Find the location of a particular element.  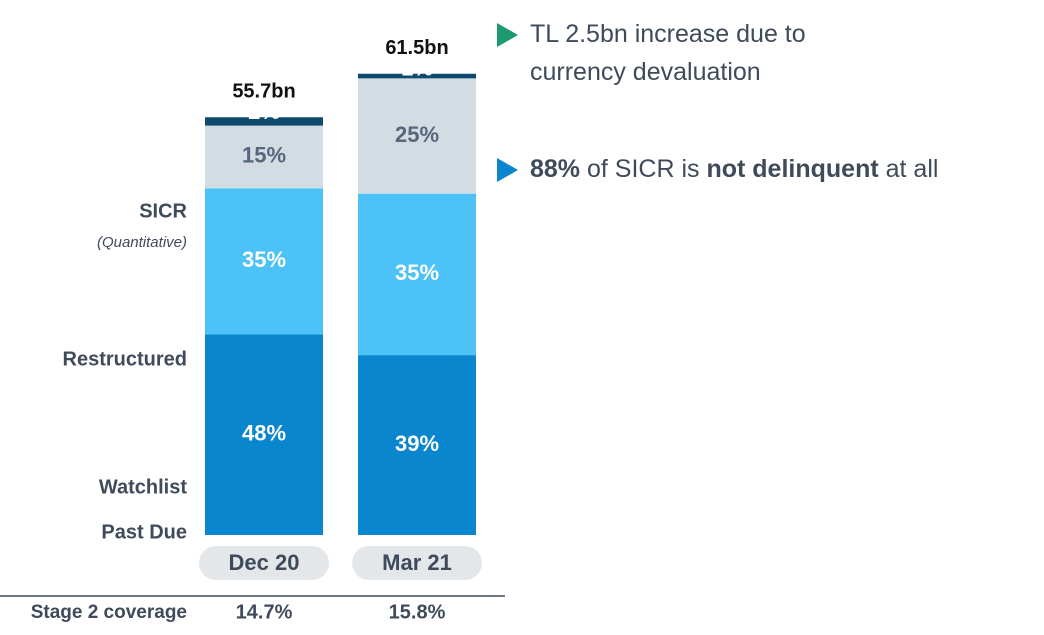

series-label: Restructured is located at coordinates (125, 359).